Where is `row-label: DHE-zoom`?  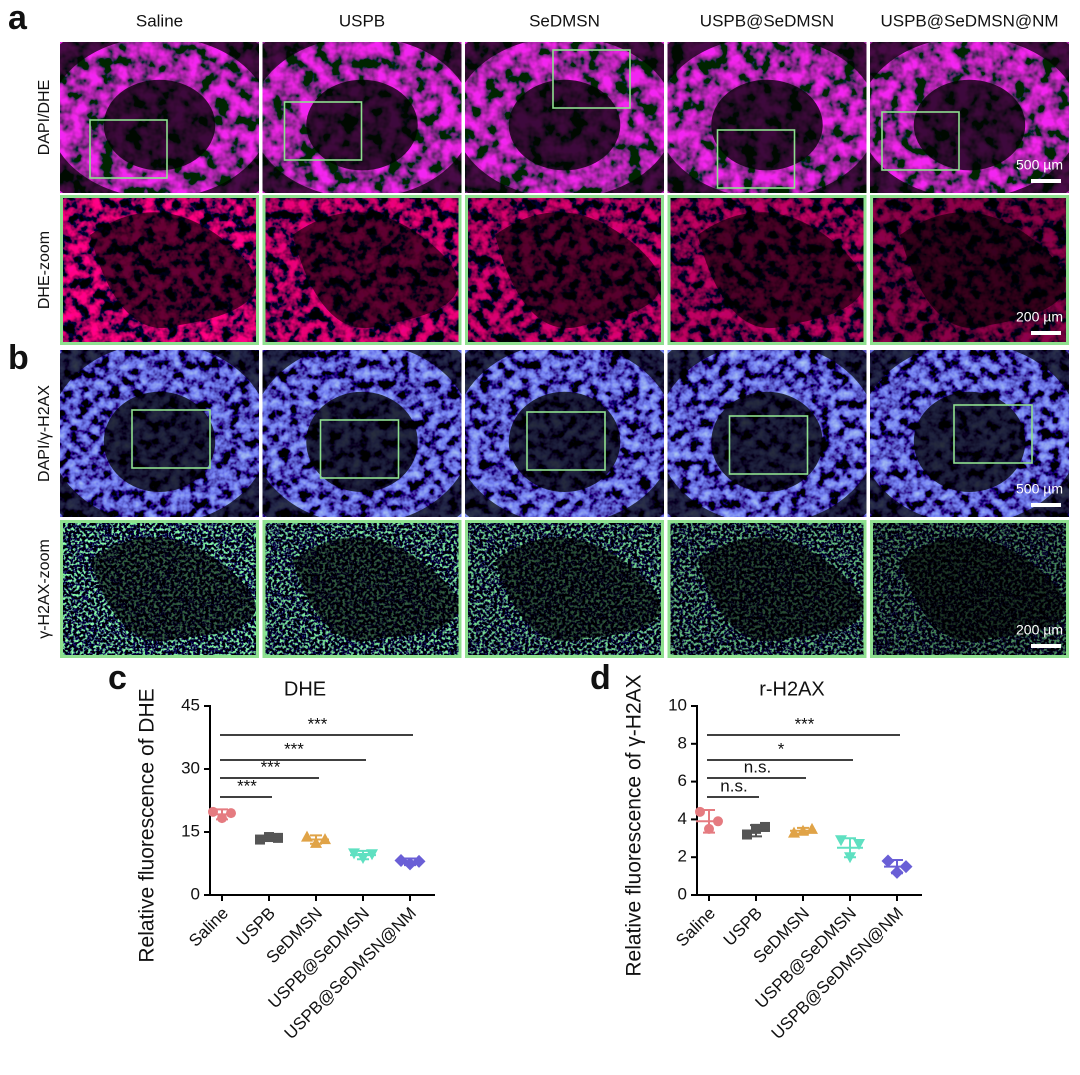
row-label: DHE-zoom is located at coordinates (44, 270).